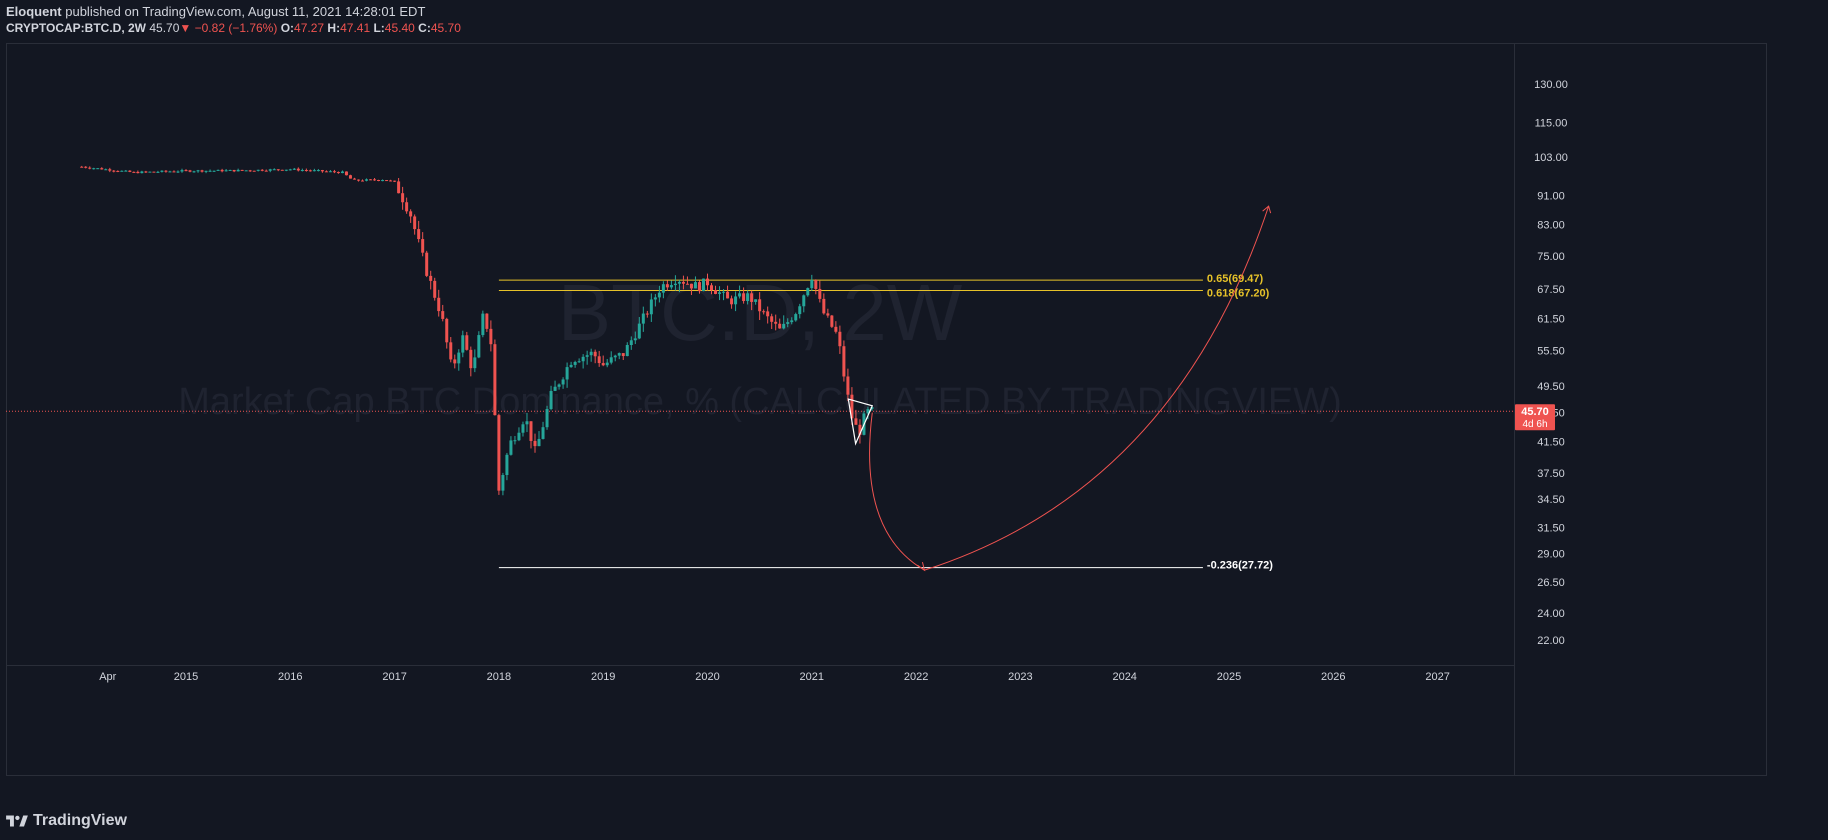 The width and height of the screenshot is (1828, 840). What do you see at coordinates (1235, 279) in the screenshot?
I see `fib-level-label: 0.65(69.47)` at bounding box center [1235, 279].